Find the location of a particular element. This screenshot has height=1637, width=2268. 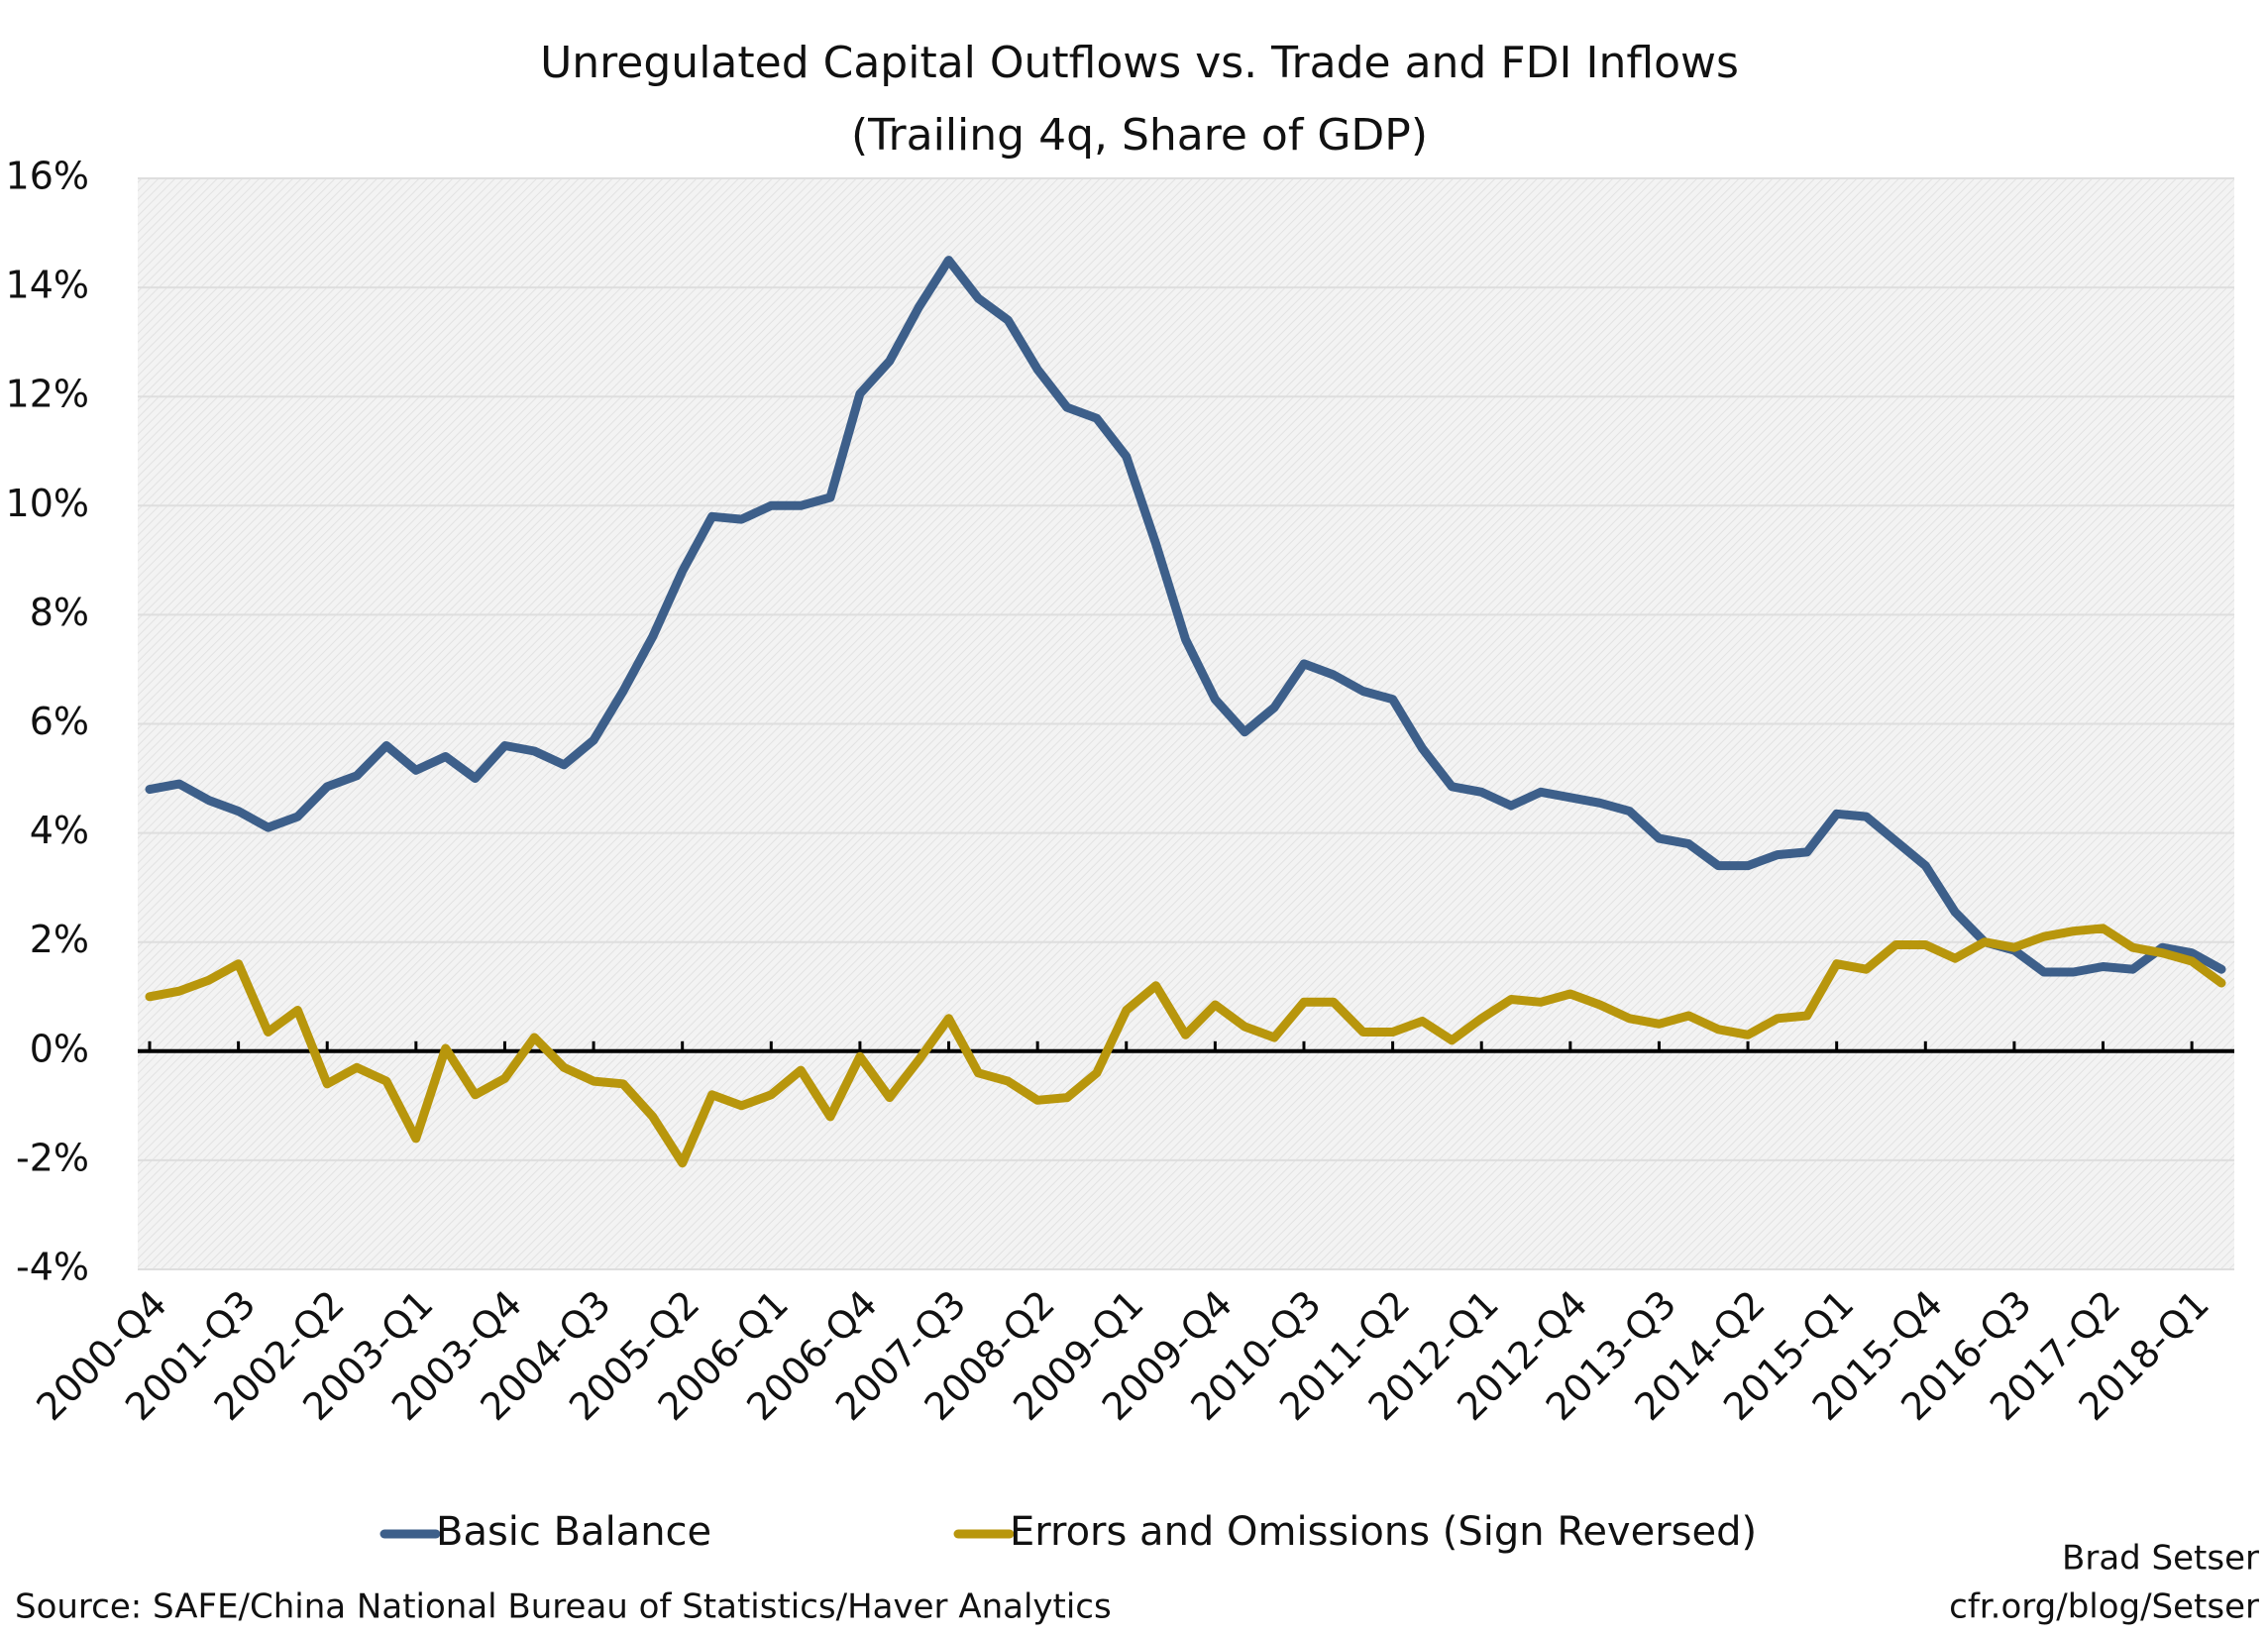

y-tick-label: -2% is located at coordinates (53, 1157).